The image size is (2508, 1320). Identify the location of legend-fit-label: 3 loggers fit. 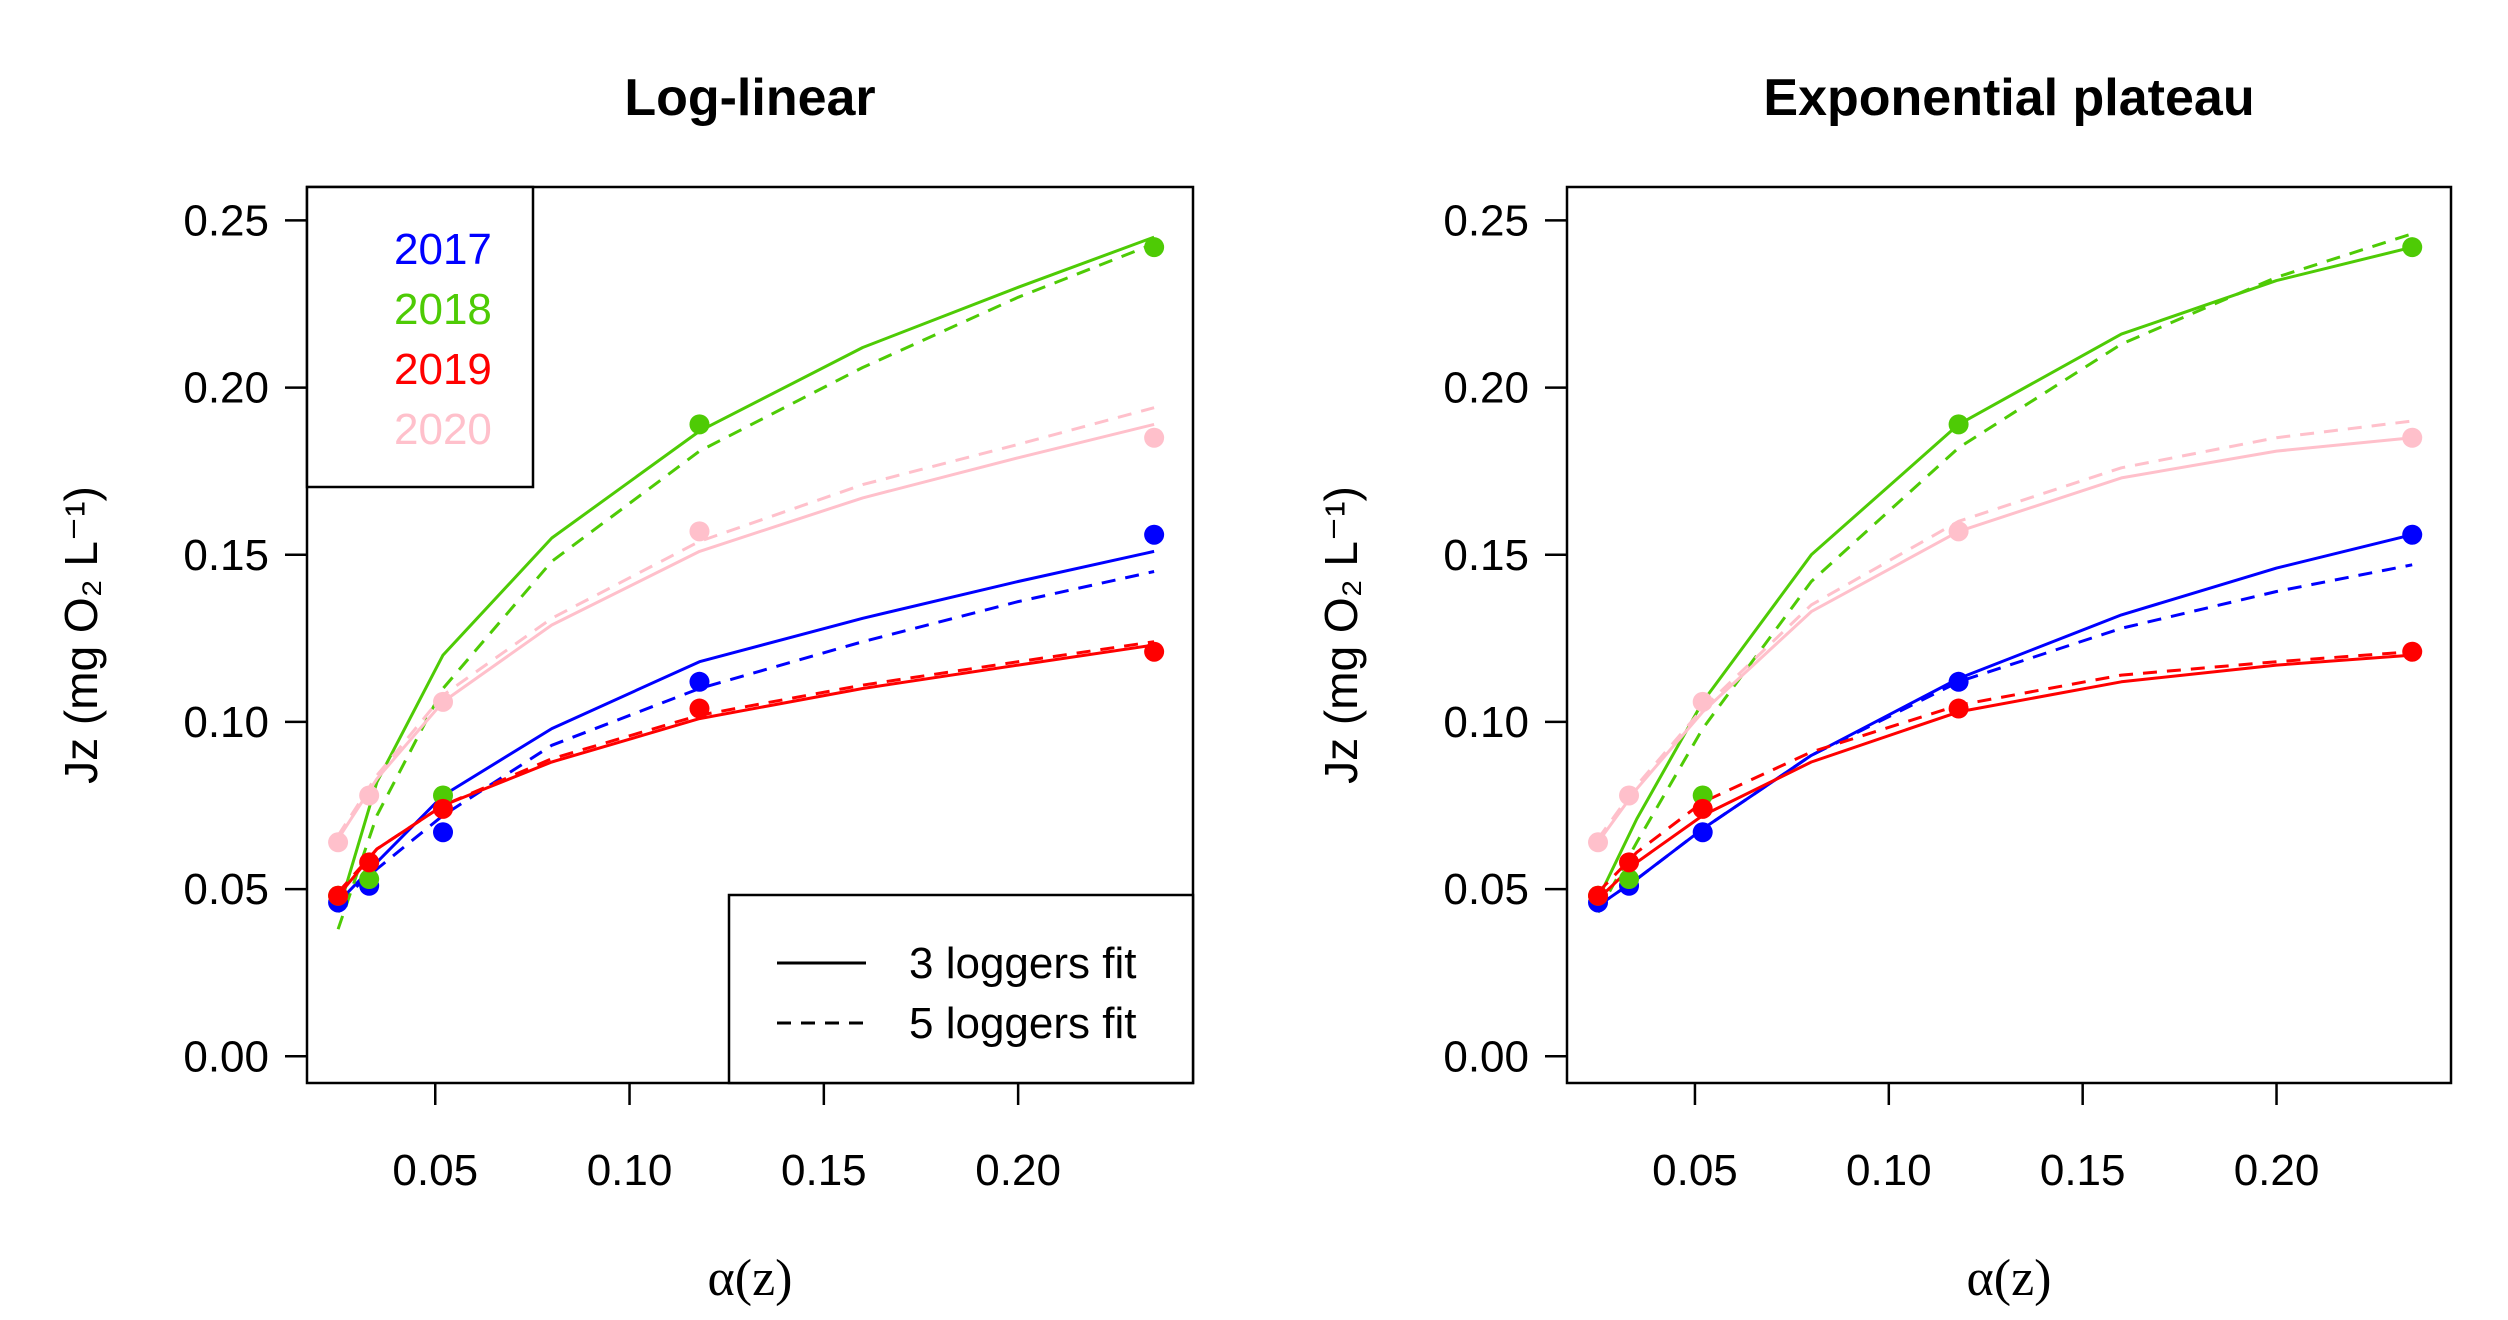
(1022, 963).